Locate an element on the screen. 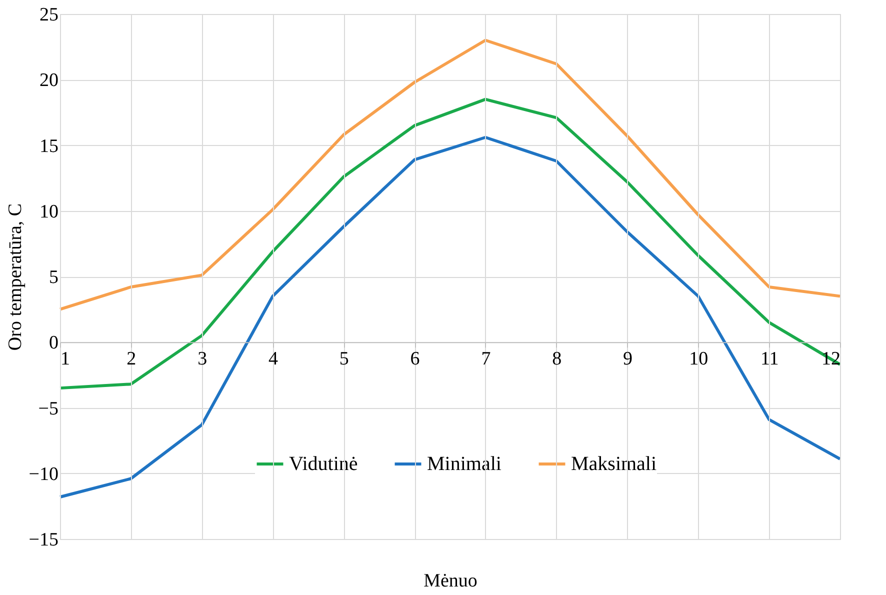 This screenshot has width=886, height=595. y-tick-label: −15 is located at coordinates (43, 540).